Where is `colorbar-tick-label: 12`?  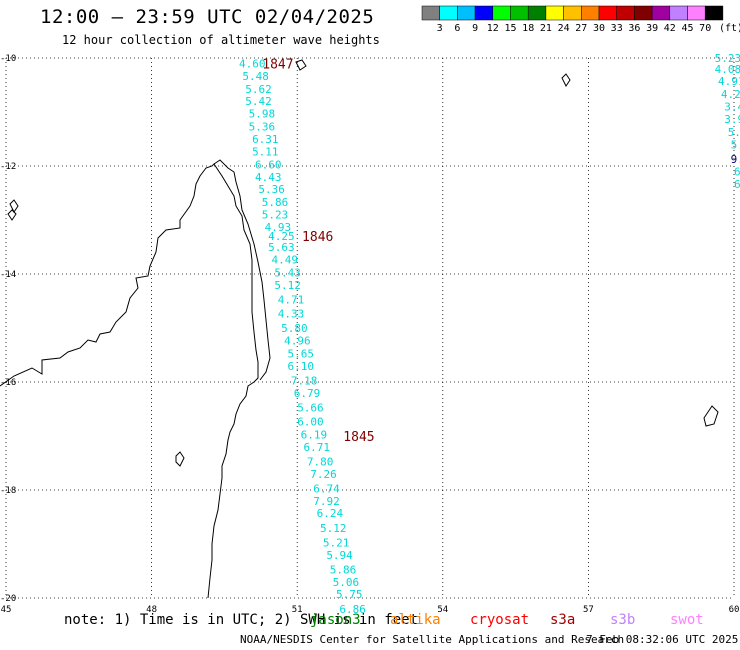 colorbar-tick-label: 12 is located at coordinates (493, 28).